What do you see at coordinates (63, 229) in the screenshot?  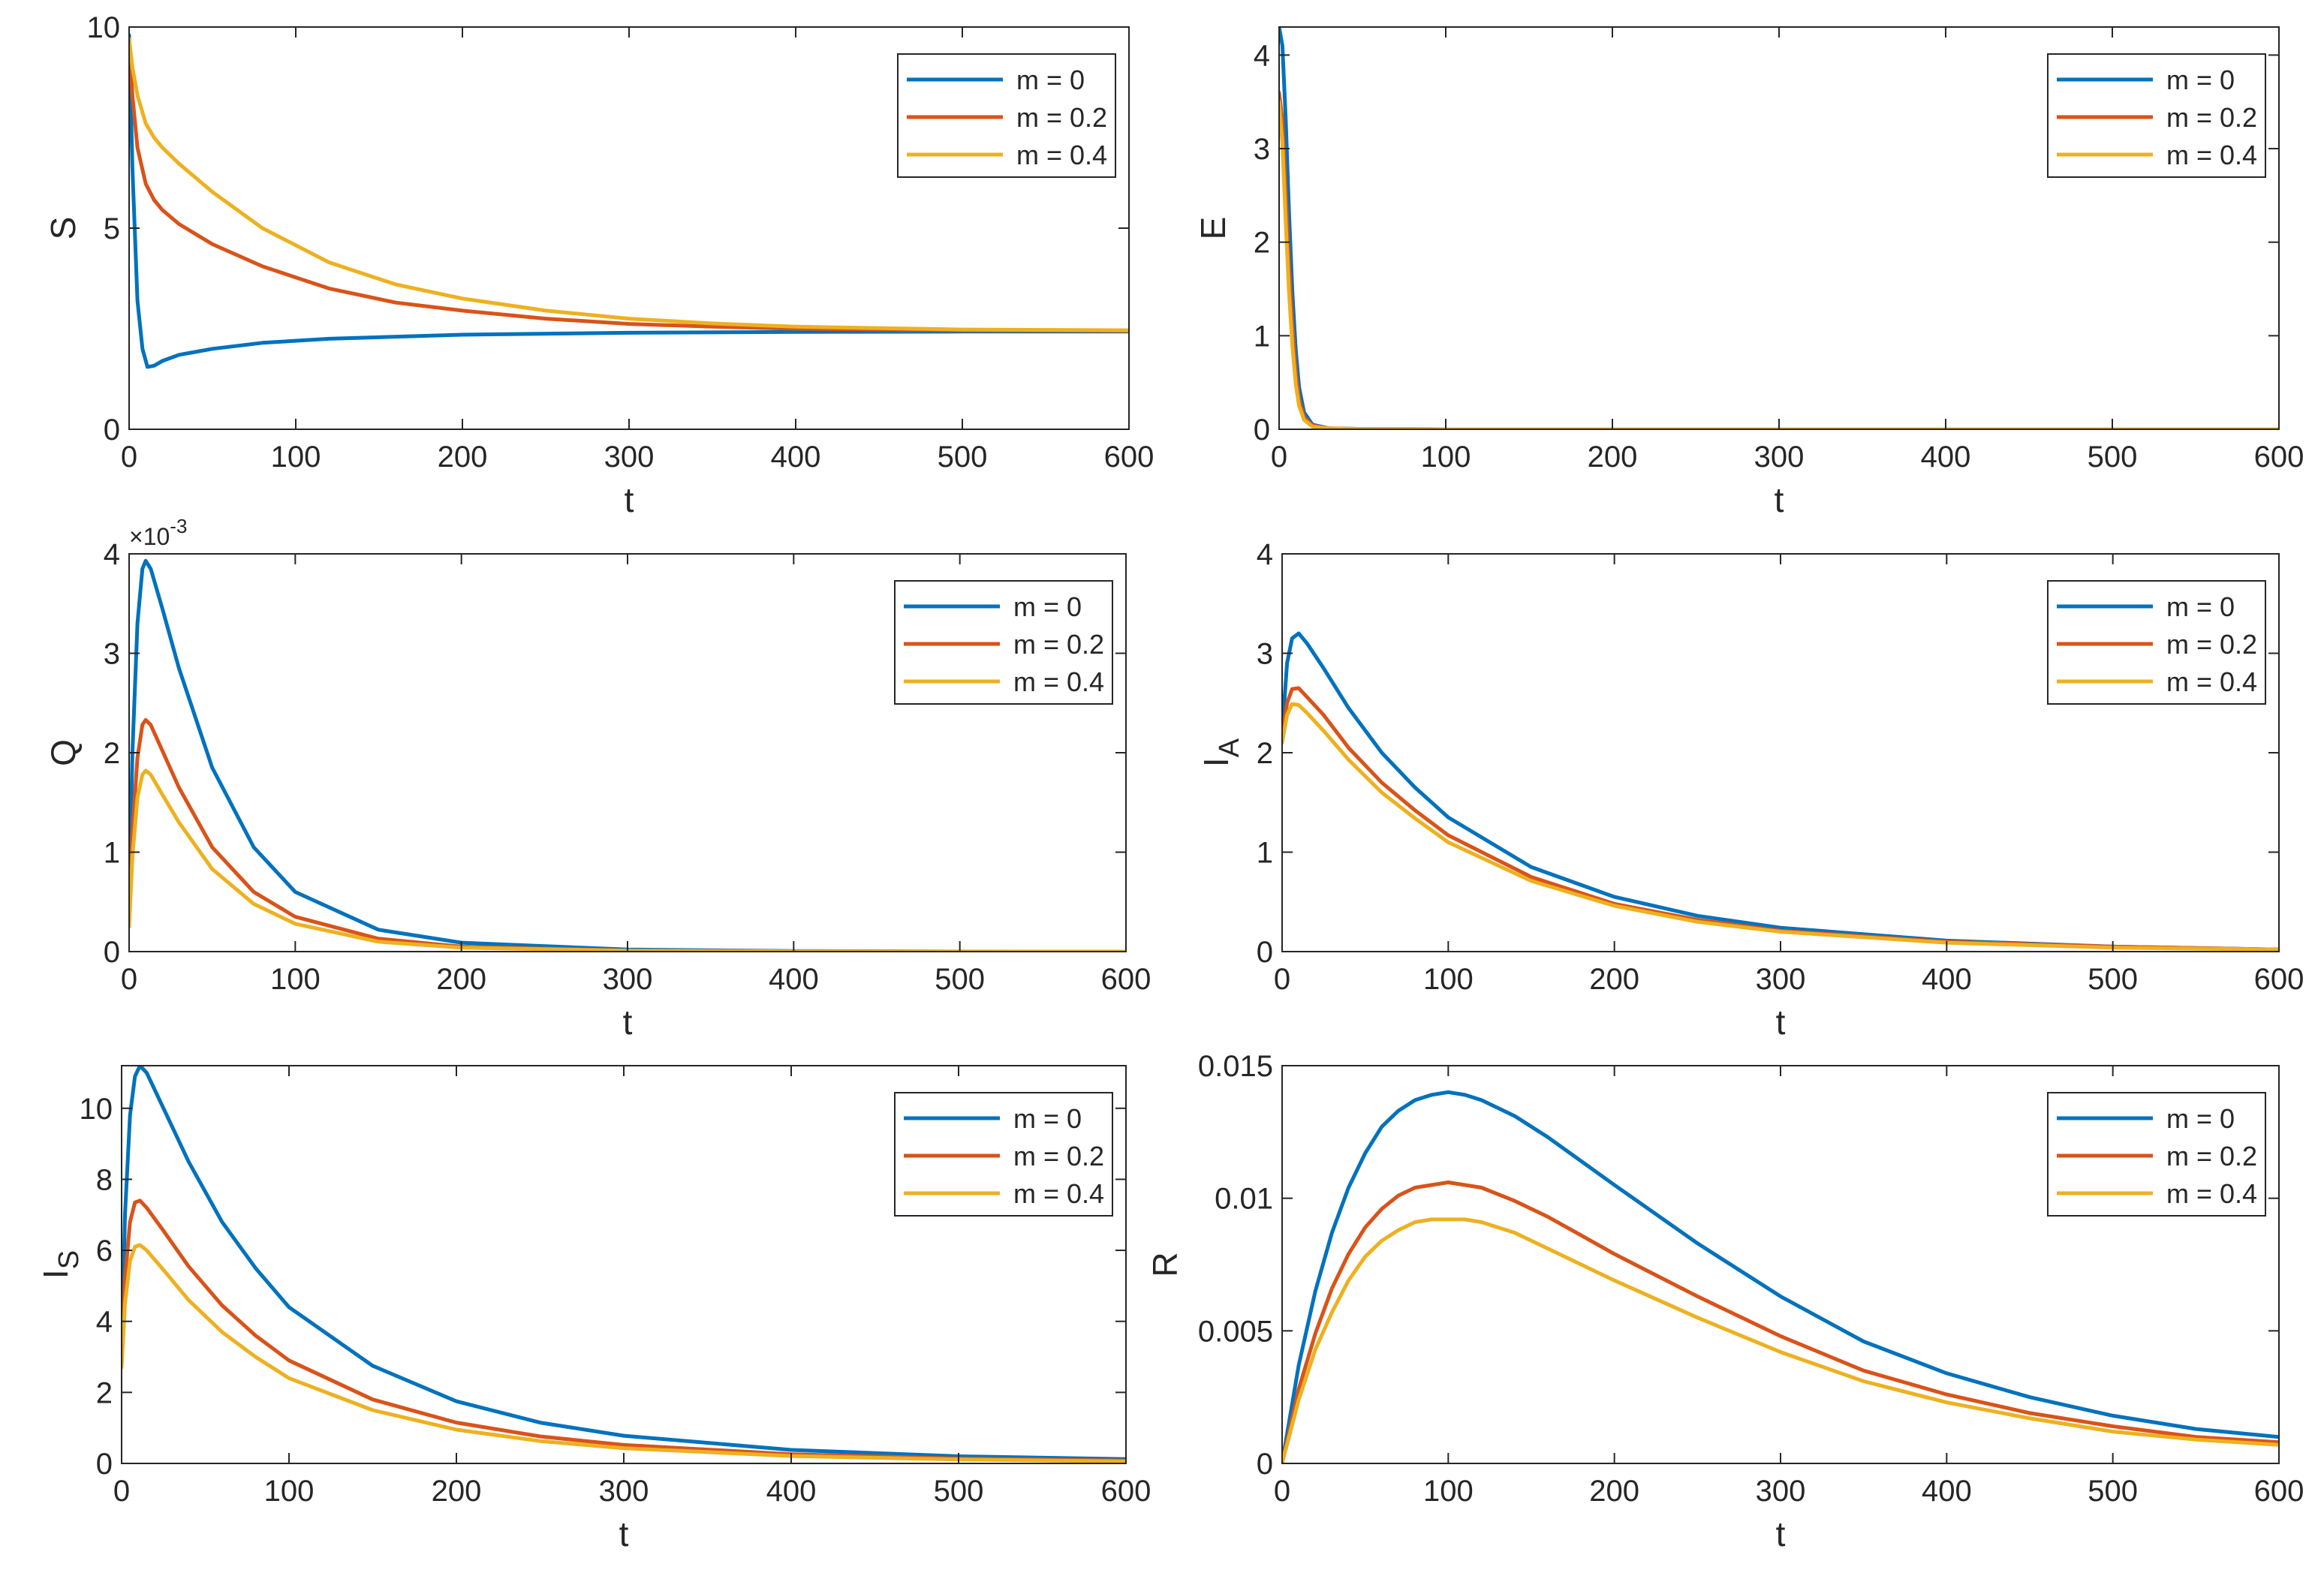 I see `y-axis-label: S` at bounding box center [63, 229].